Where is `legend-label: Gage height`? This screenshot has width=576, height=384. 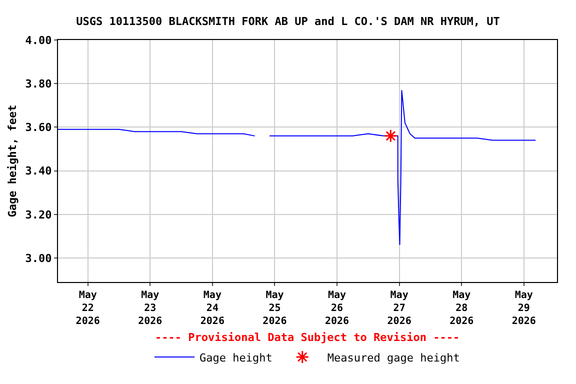
legend-label: Gage height is located at coordinates (236, 357).